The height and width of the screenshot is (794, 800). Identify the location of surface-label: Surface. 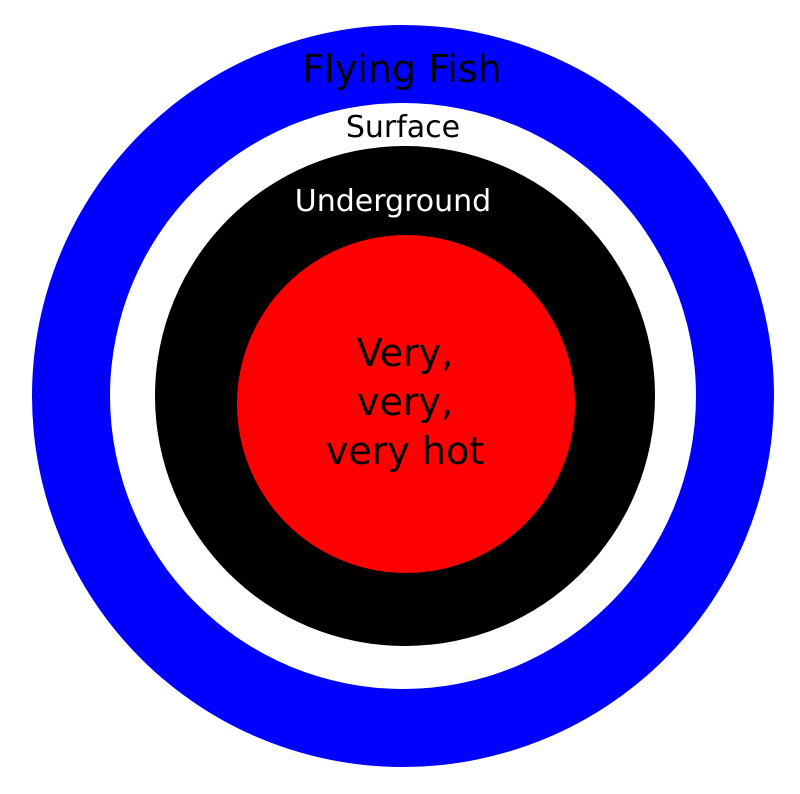
(403, 127).